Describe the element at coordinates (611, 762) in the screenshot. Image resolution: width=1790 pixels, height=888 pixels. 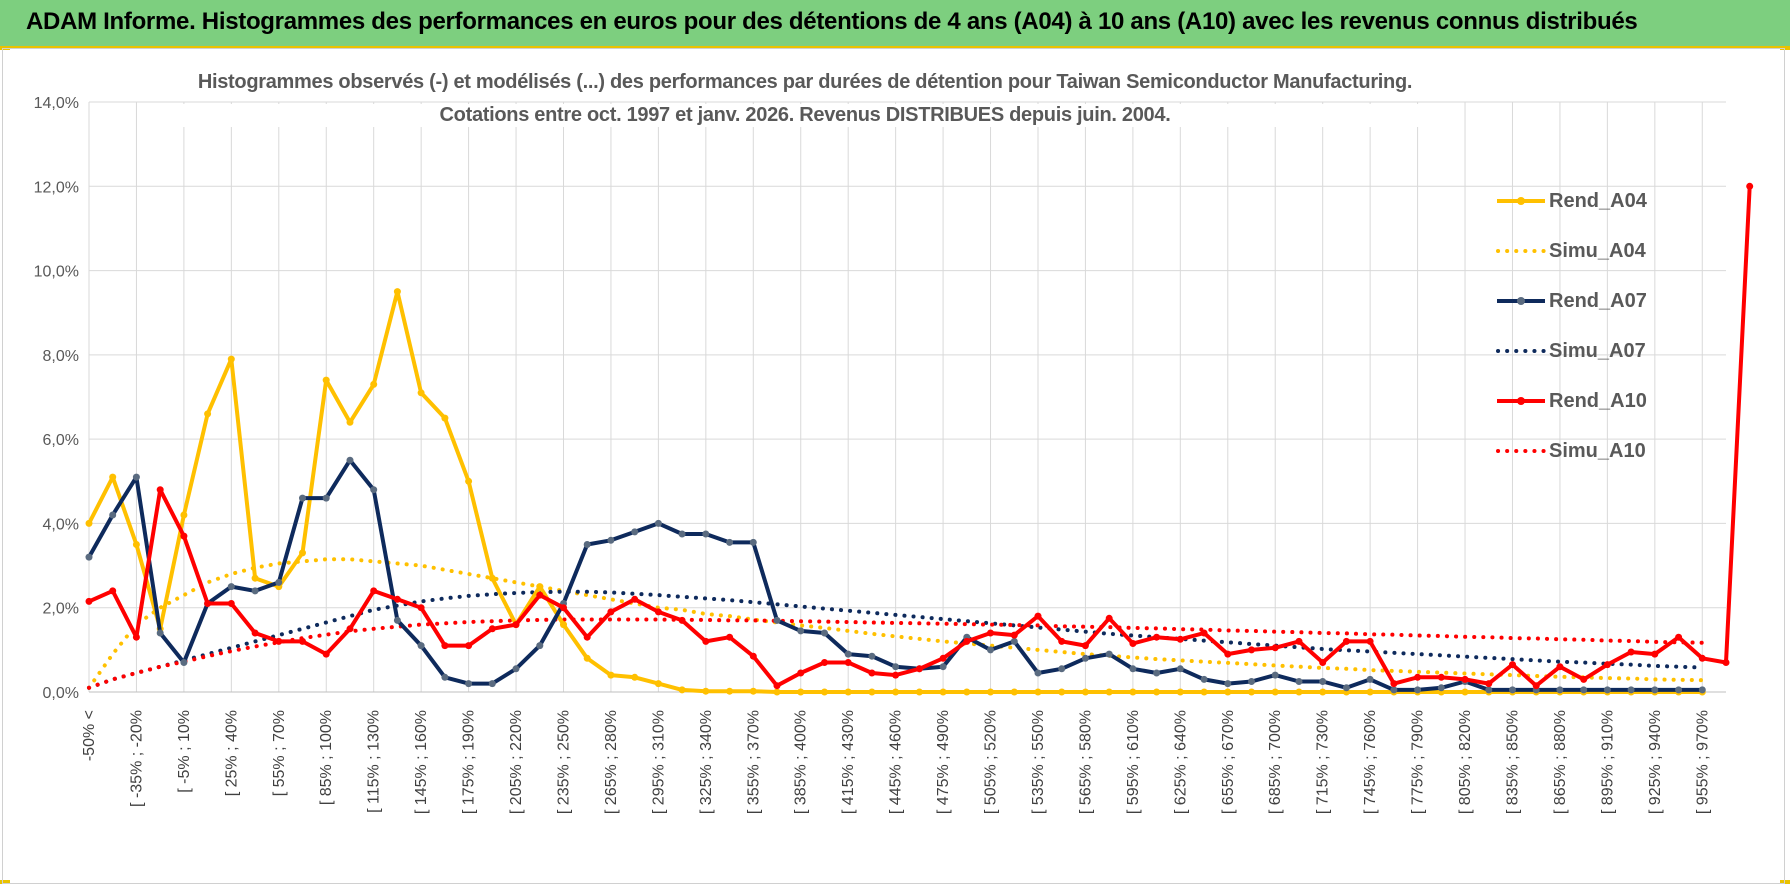
I see `x-tick-label: [ 265% ; 280%` at that location.